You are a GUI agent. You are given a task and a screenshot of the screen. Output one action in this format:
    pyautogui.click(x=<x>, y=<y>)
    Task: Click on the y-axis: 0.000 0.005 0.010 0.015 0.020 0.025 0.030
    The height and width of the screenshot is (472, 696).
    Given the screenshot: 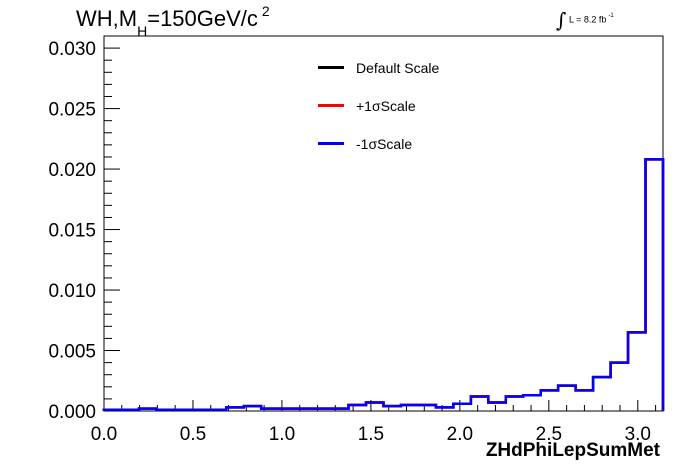 What is the action you would take?
    pyautogui.click(x=84, y=229)
    